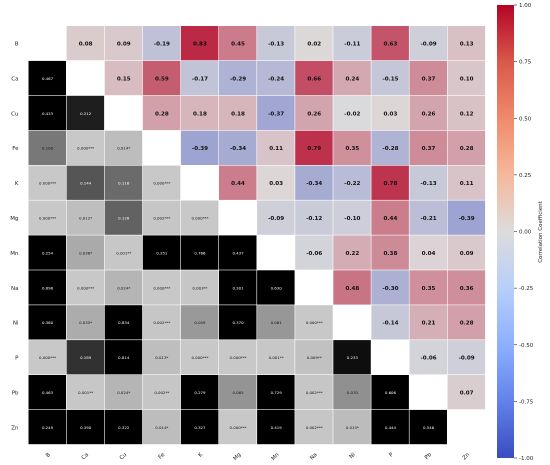 This screenshot has width=550, height=465. Describe the element at coordinates (391, 454) in the screenshot. I see `x-tick-label: P` at that location.